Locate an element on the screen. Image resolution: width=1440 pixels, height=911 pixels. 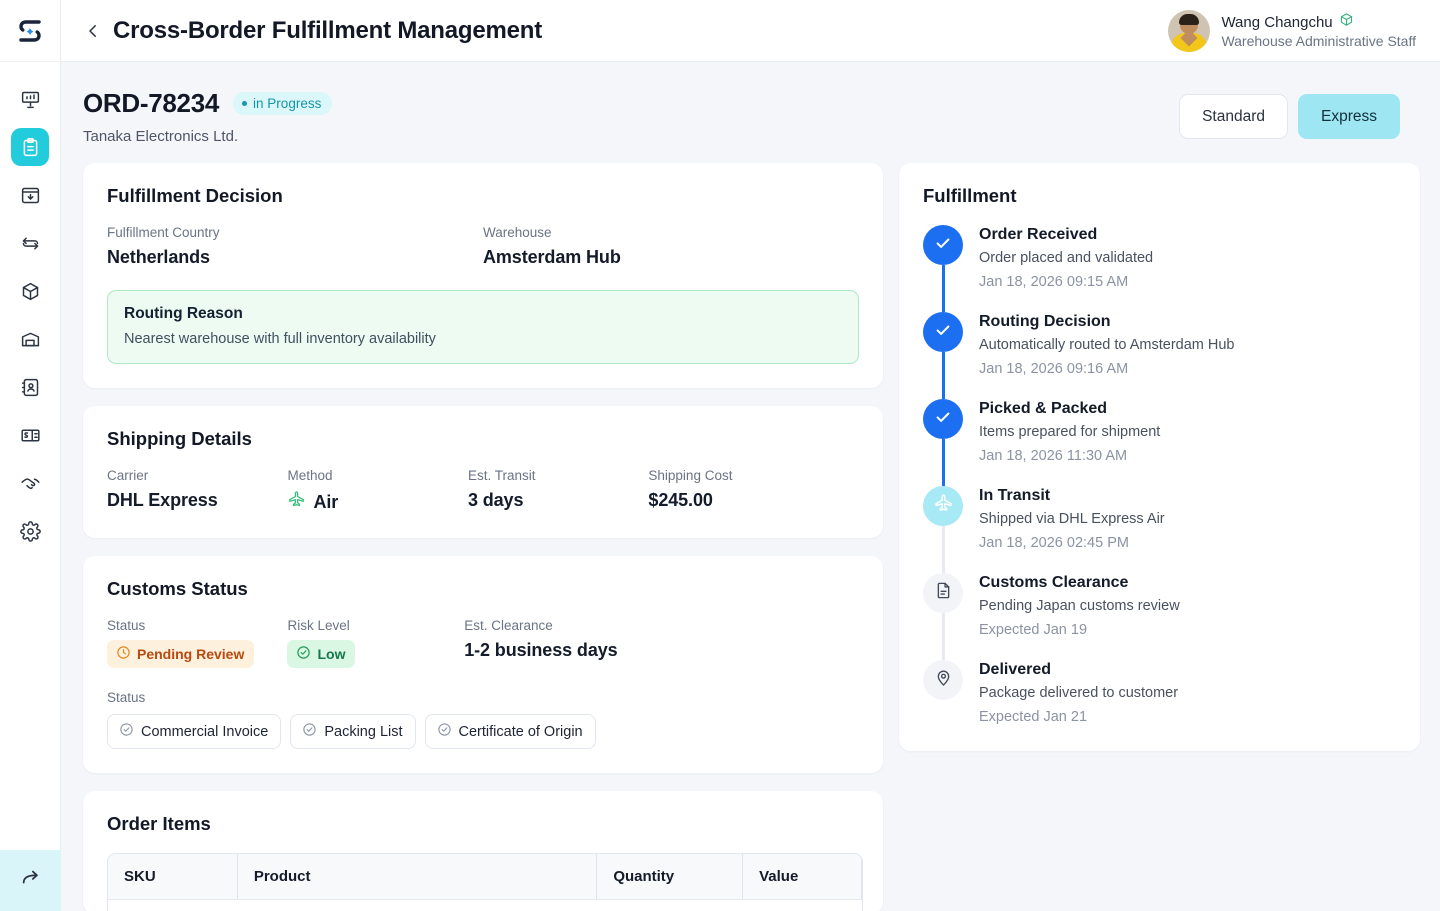
sidebar-item-contacts is located at coordinates (30, 387).